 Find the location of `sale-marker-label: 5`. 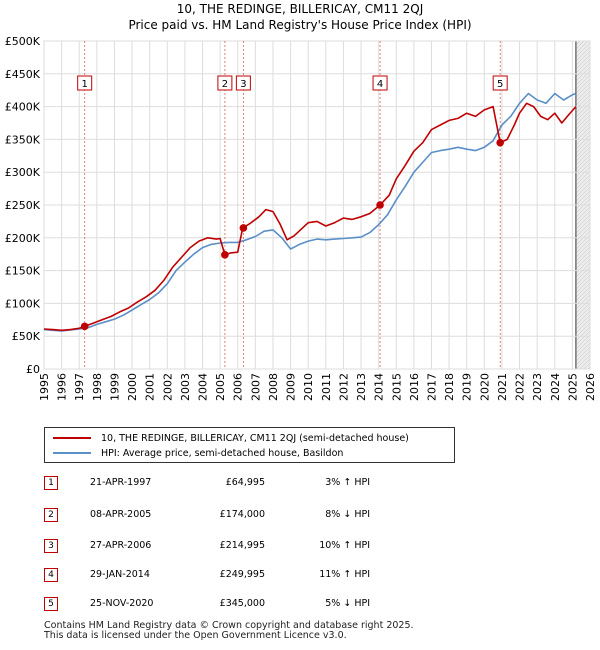

sale-marker-label: 5 is located at coordinates (500, 84).